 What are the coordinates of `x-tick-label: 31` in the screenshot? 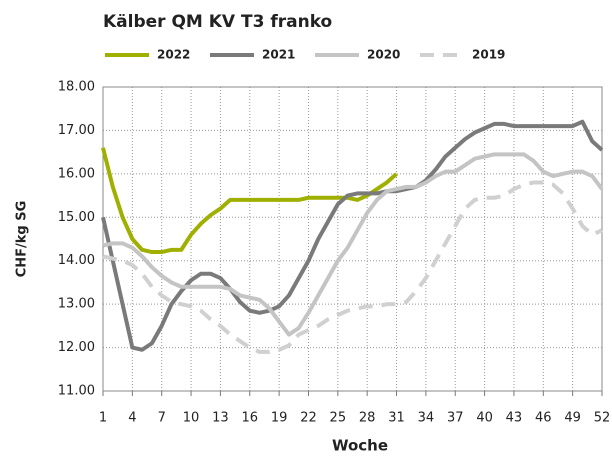 It's located at (396, 418).